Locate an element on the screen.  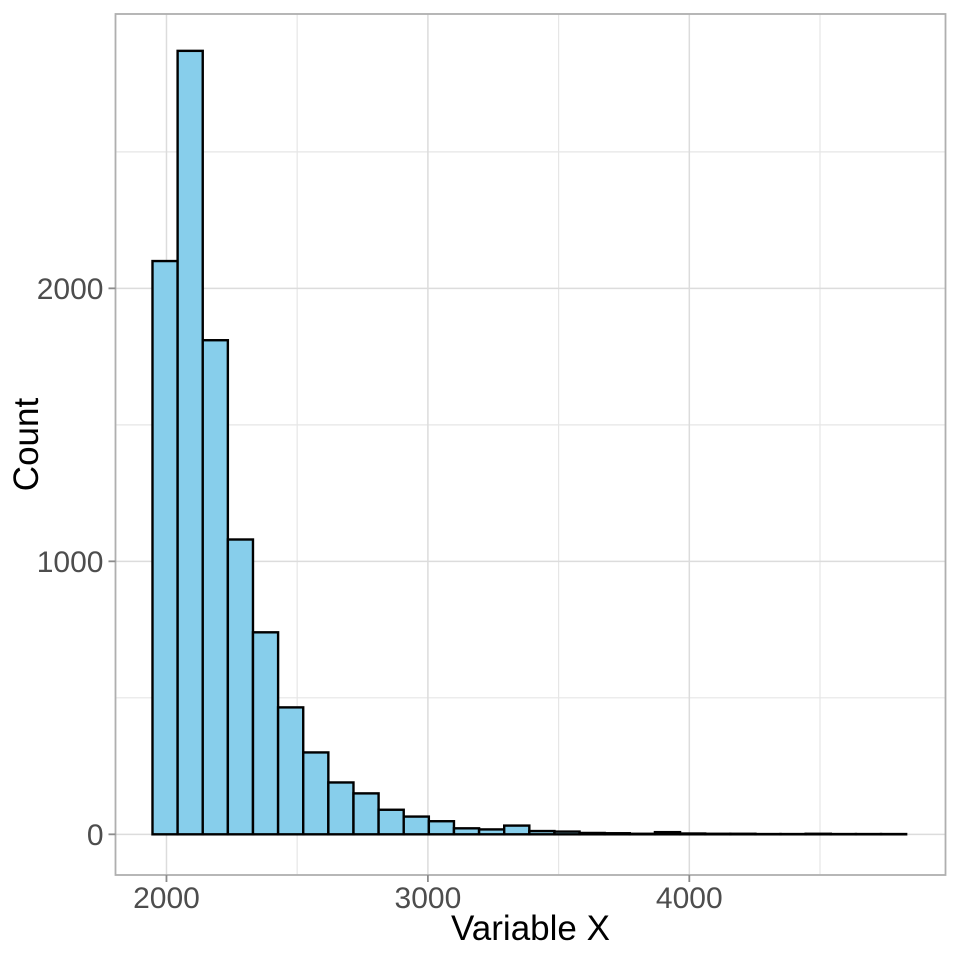
x-tick-label: 4000 is located at coordinates (689, 898).